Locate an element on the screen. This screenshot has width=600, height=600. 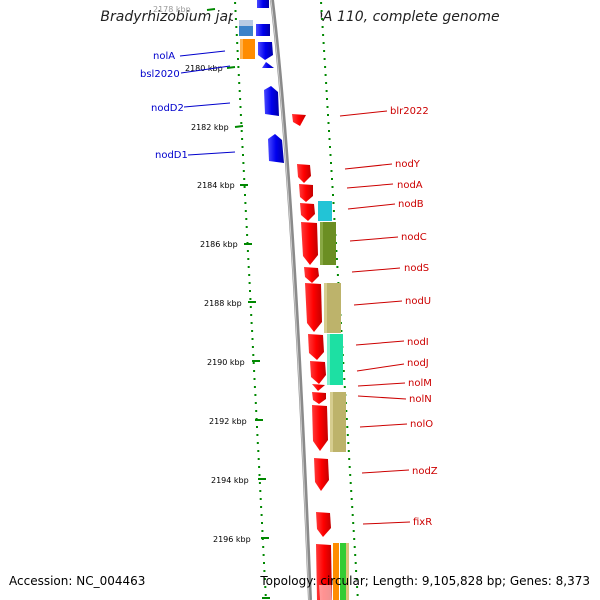
reverse-gene-labels: nolA bsl2020 nodD2 nodD1 is located at coordinates (188, 105).